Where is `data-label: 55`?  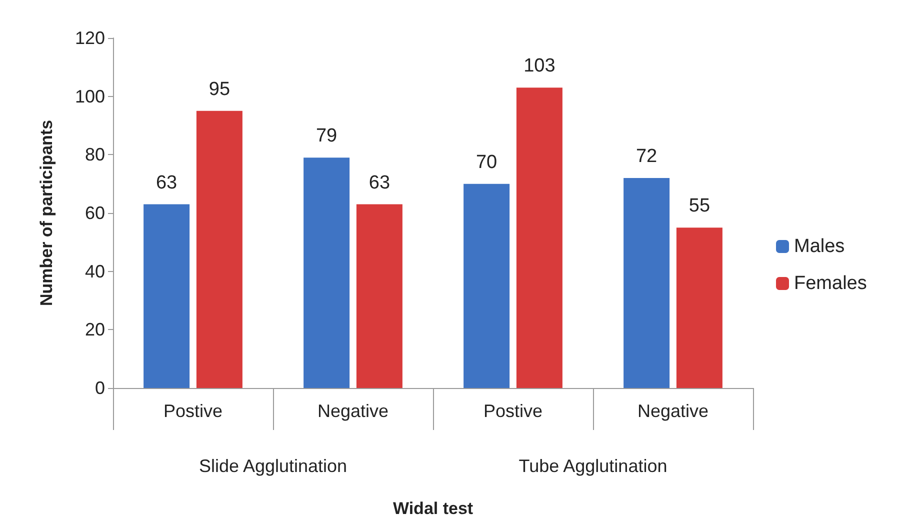 data-label: 55 is located at coordinates (699, 206).